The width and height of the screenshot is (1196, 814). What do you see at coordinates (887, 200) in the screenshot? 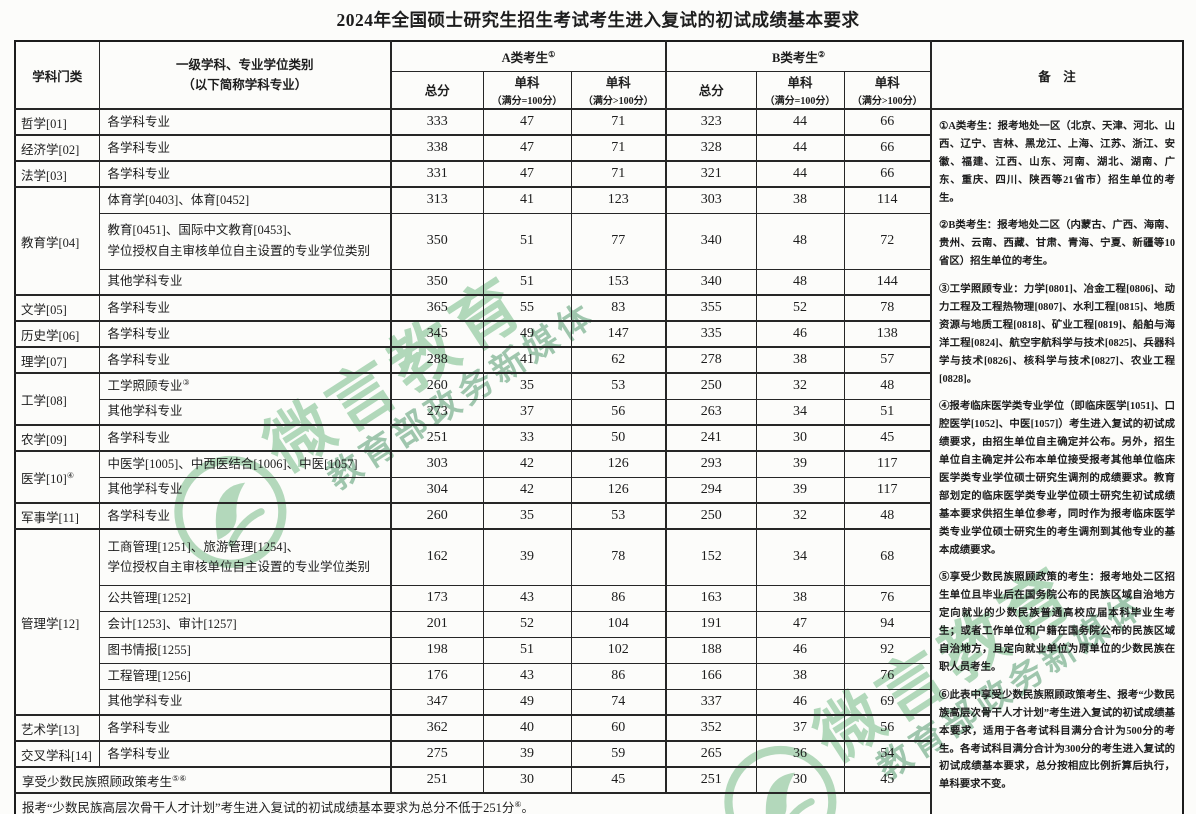
I see `score-cell: 114` at bounding box center [887, 200].